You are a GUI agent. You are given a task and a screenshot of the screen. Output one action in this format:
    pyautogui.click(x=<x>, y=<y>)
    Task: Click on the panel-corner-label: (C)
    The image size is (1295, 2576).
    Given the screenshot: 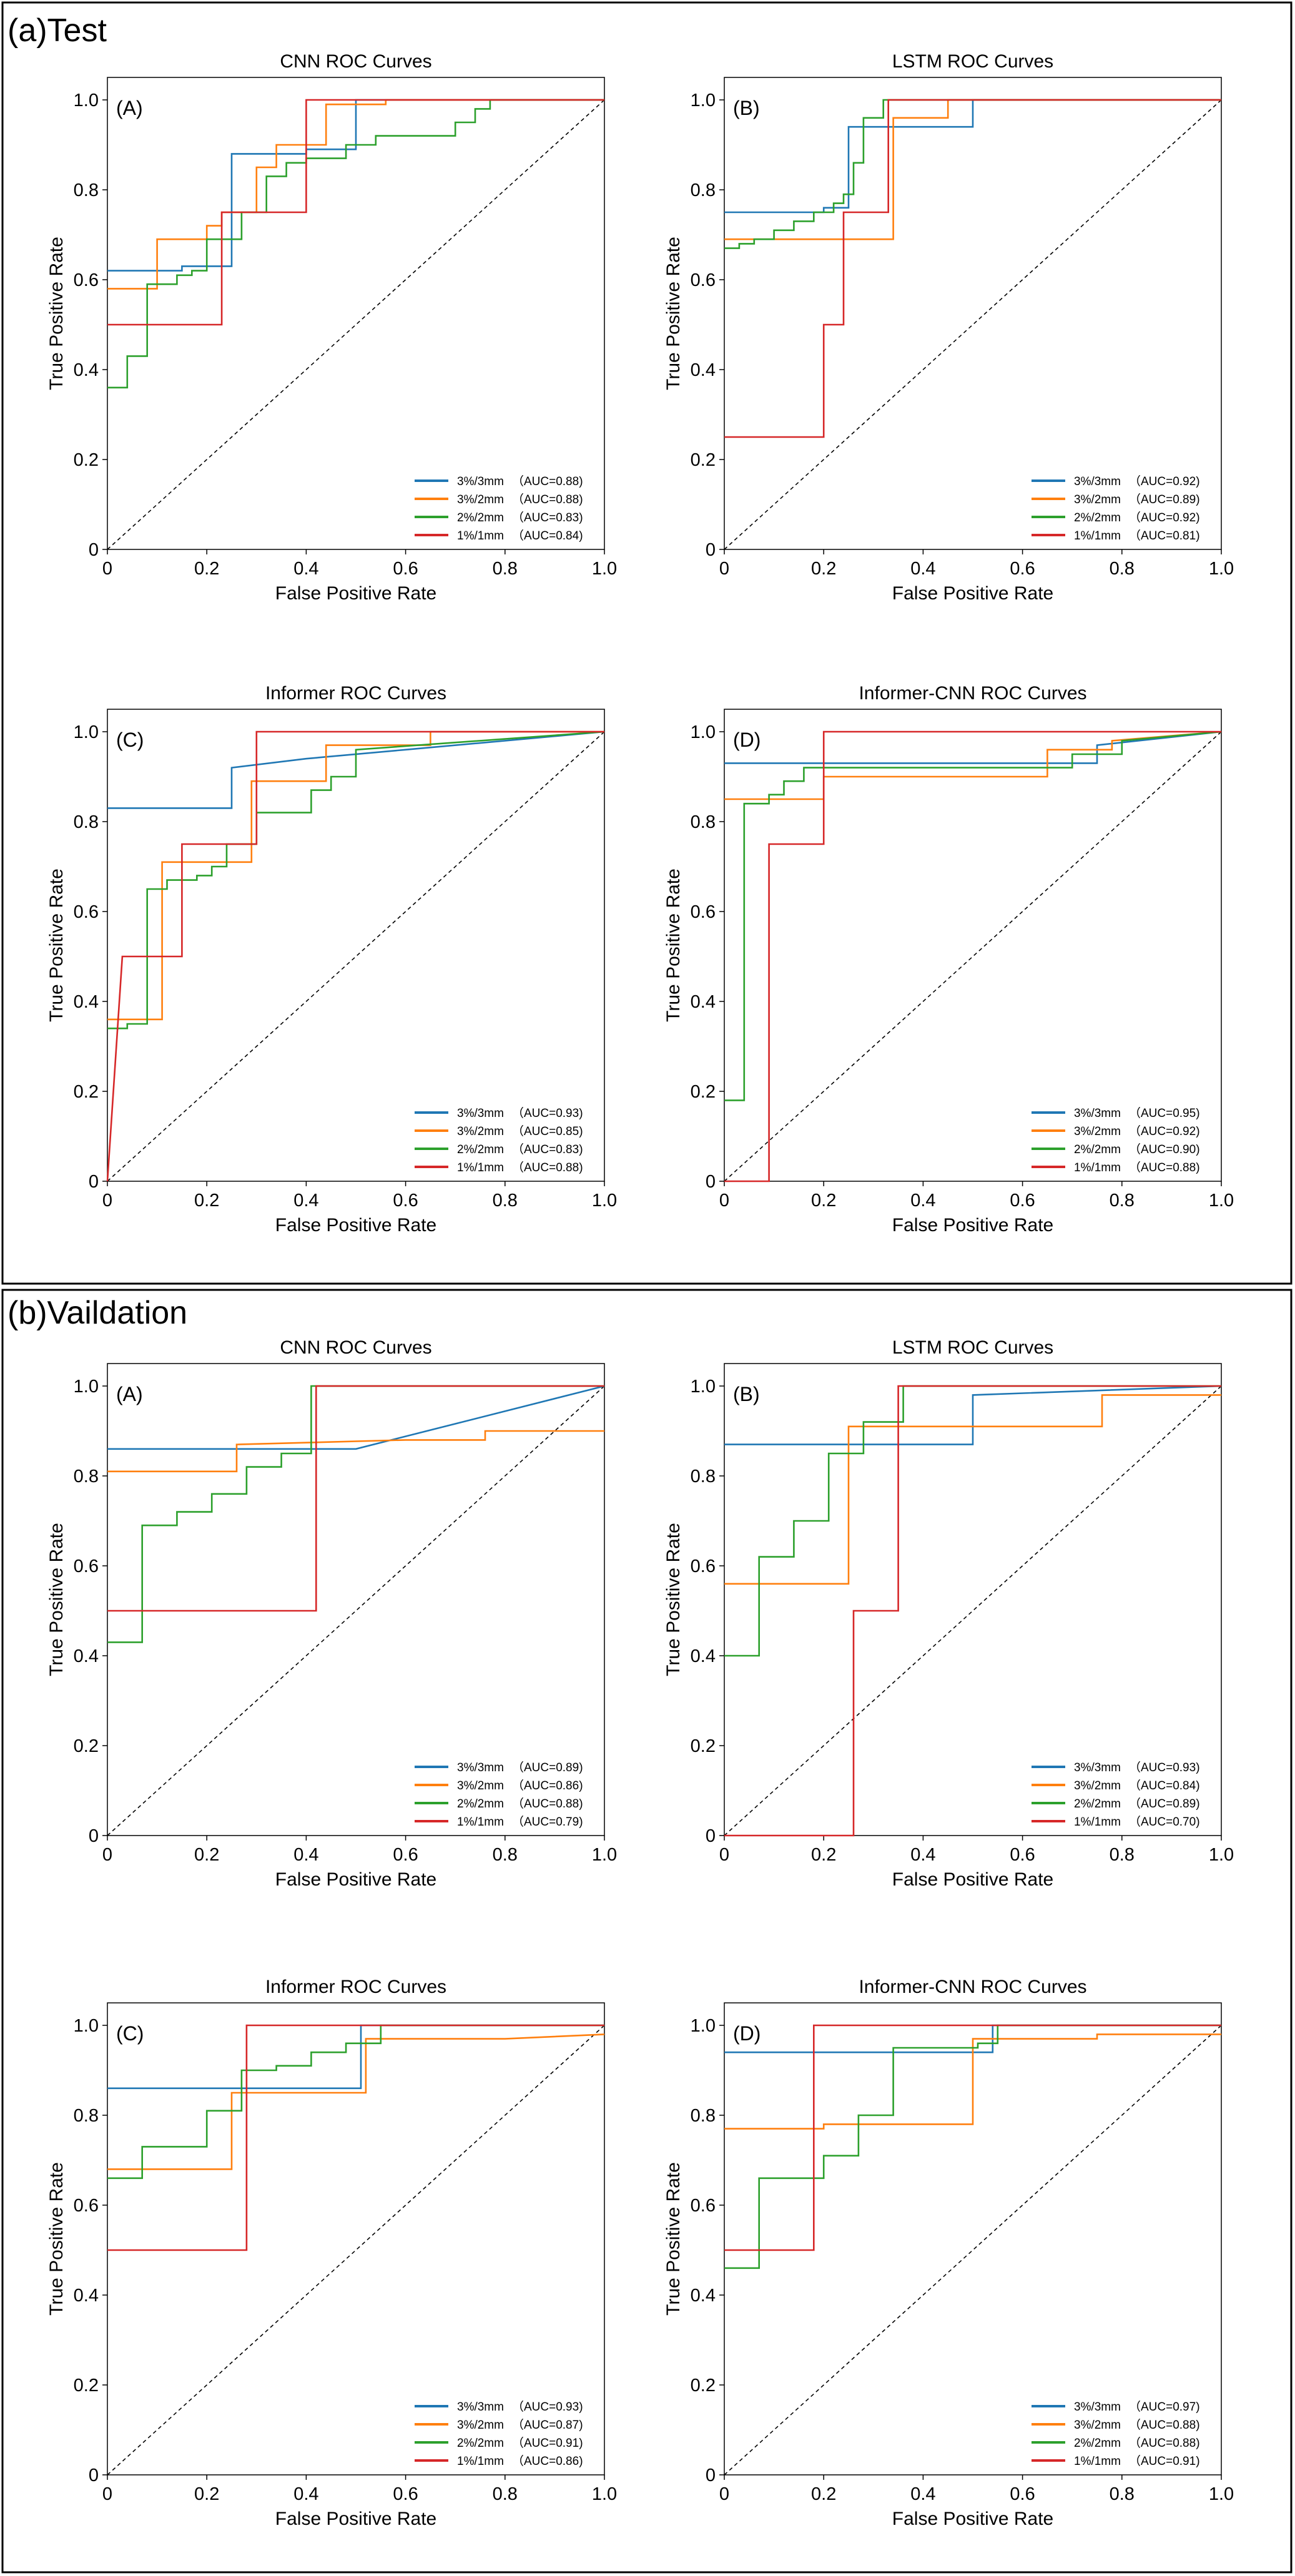 What is the action you would take?
    pyautogui.click(x=130, y=2033)
    